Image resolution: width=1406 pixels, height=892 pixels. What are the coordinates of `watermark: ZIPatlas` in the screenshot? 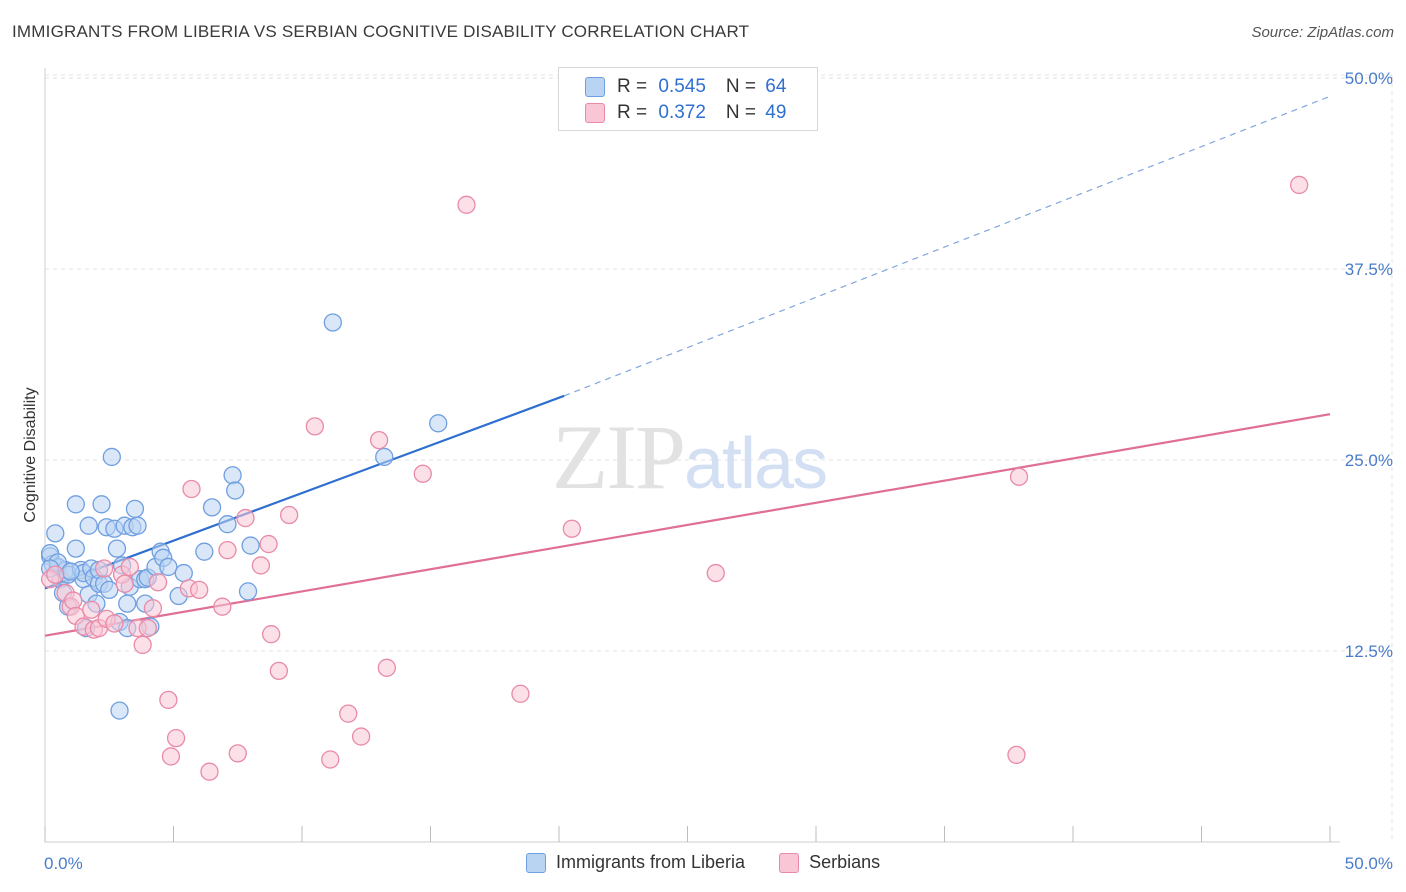 It's located at (690, 457).